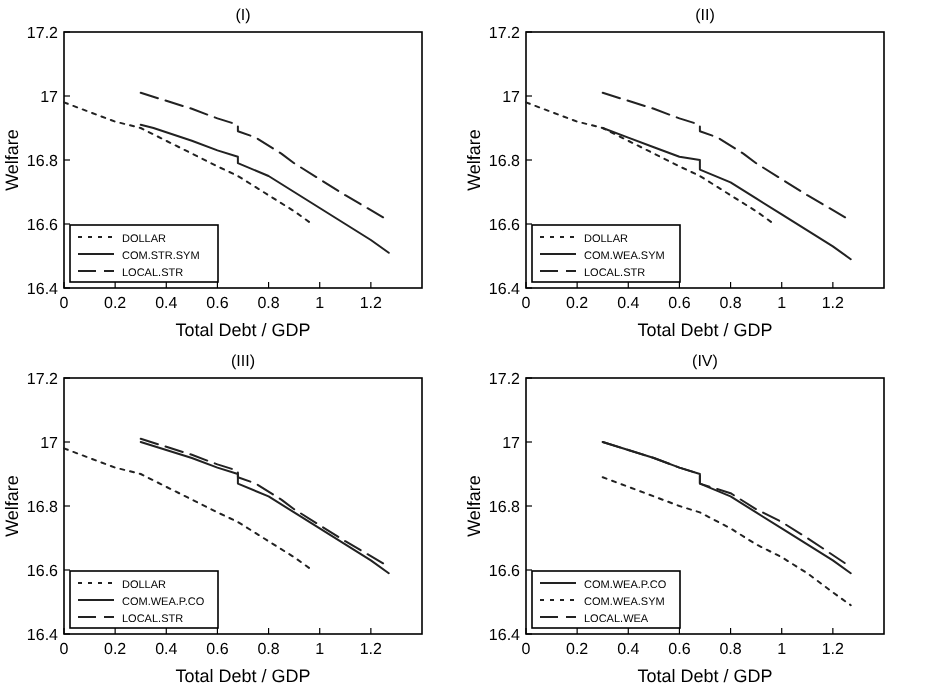  What do you see at coordinates (705, 361) in the screenshot?
I see `chart-title: (IV)` at bounding box center [705, 361].